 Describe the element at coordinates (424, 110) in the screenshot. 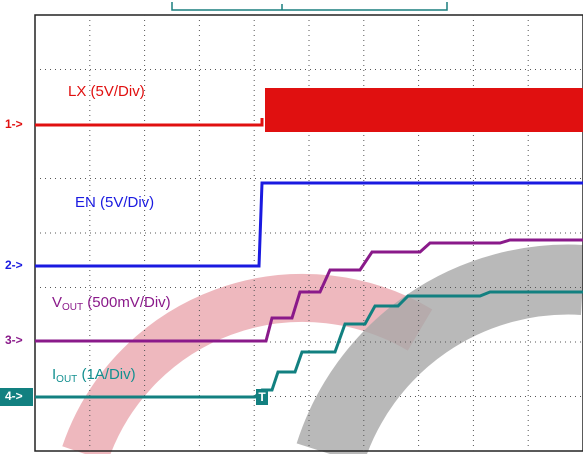

I see `lx-switching` at that location.